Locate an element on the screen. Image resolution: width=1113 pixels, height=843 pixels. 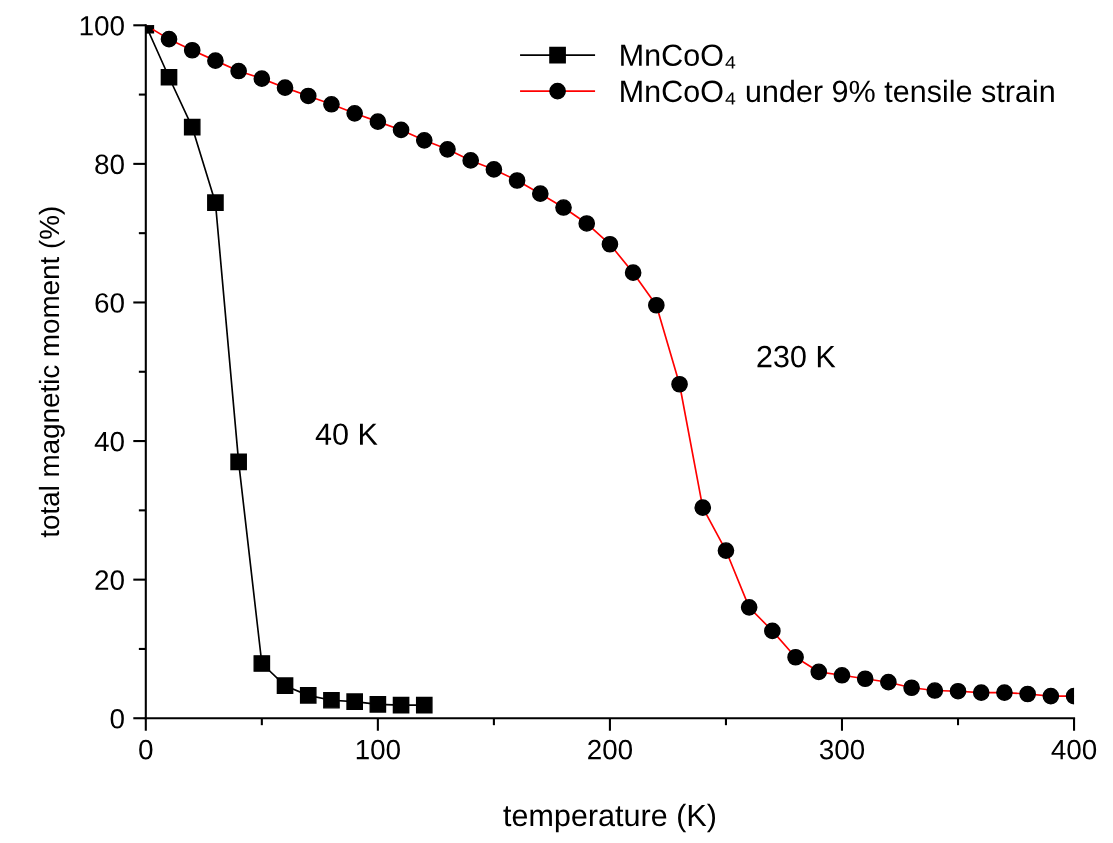
y-tick-label: 100 is located at coordinates (102, 25).